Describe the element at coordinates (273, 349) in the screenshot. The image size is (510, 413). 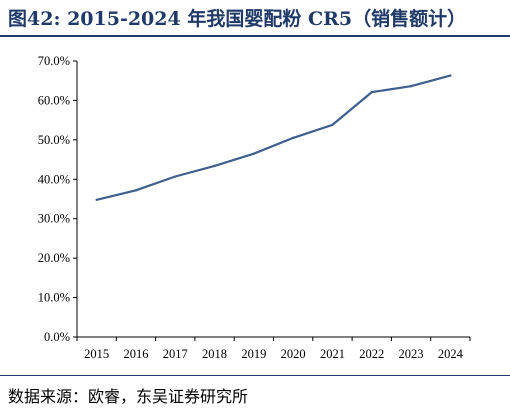
I see `x-axis-ticks: 2015 2016 2017 2018 2019 2020 2021 2022 2023 2024` at that location.